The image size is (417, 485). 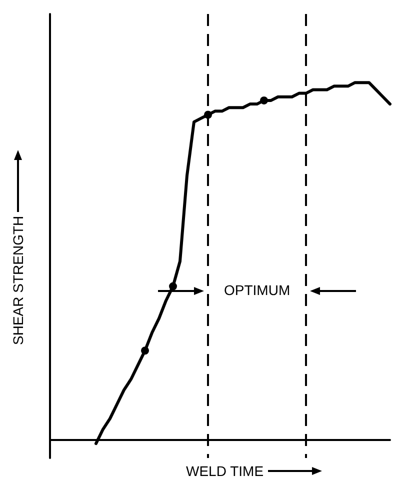 What do you see at coordinates (257, 290) in the screenshot?
I see `annotation: OPTIMUM` at bounding box center [257, 290].